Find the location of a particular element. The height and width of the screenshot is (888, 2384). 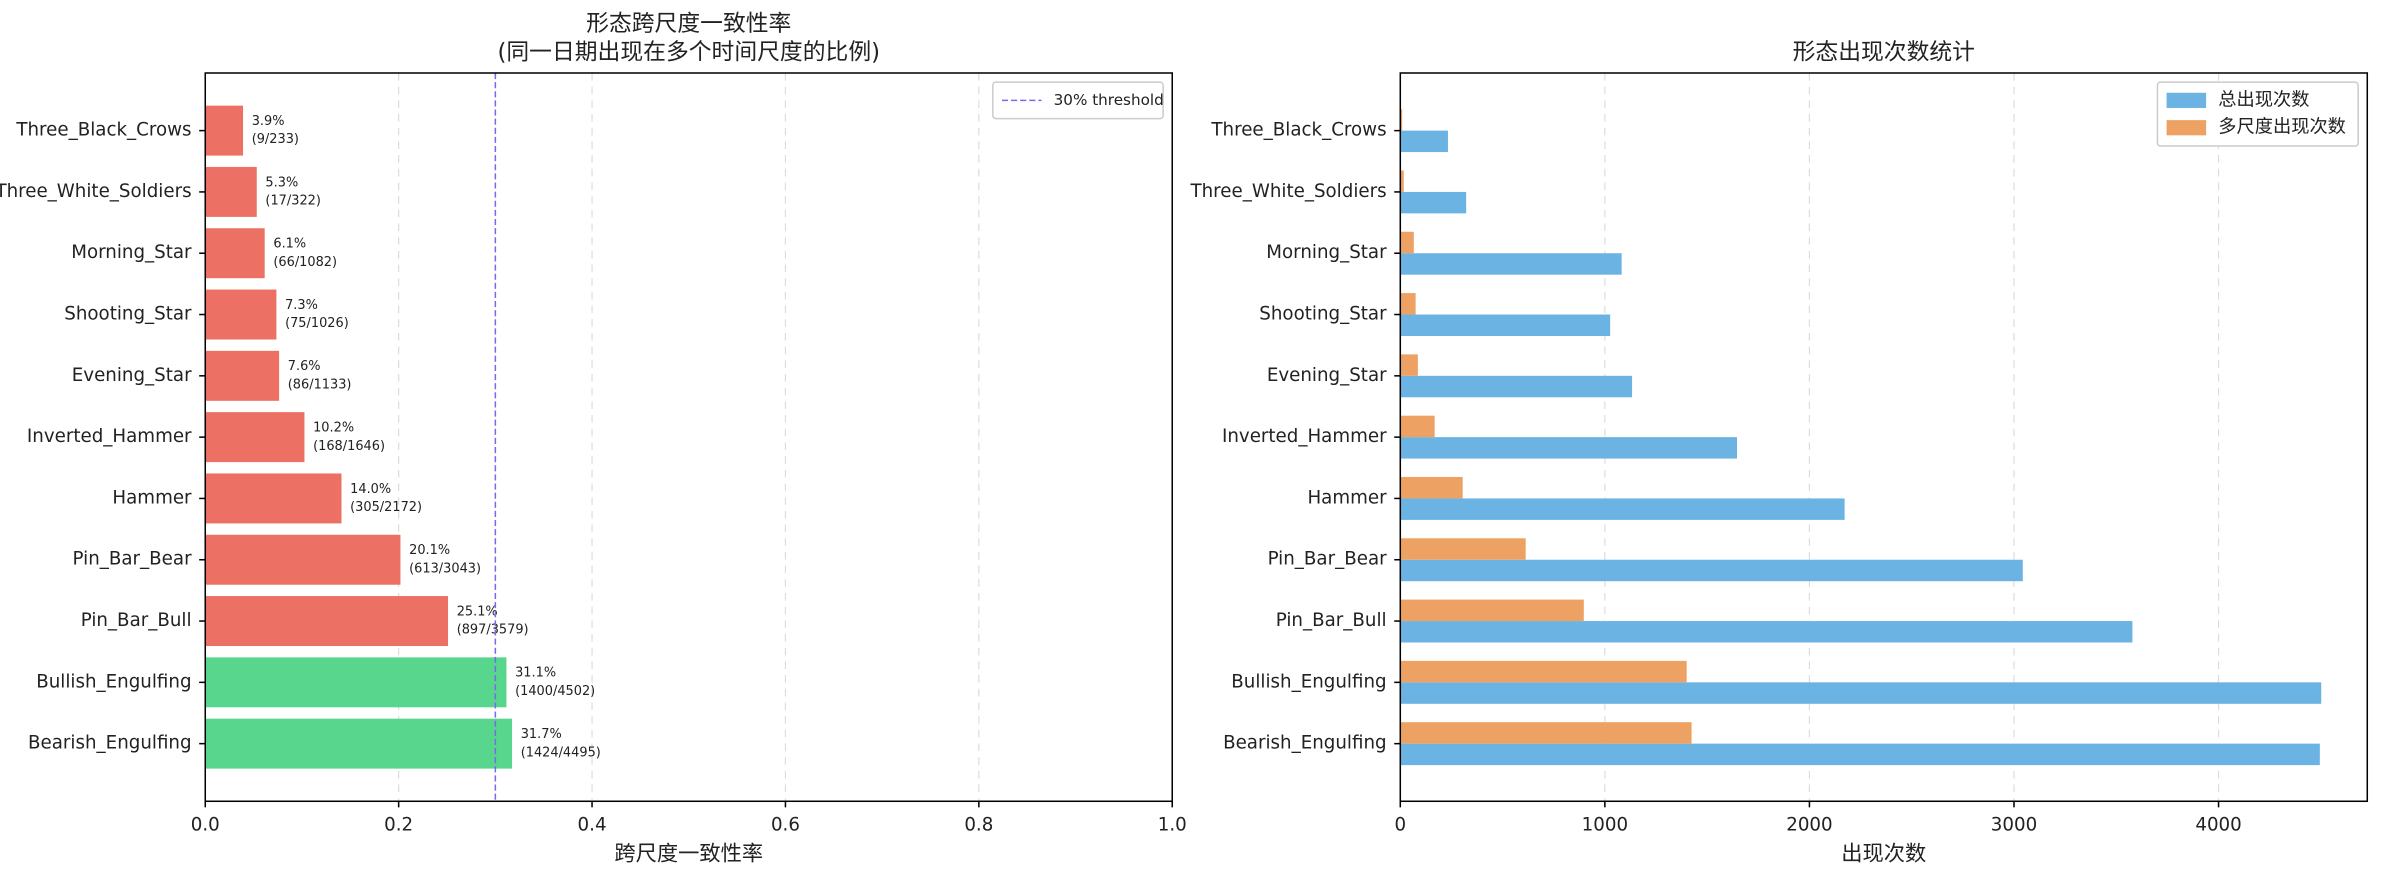

x-tick-label: 0.6 is located at coordinates (785, 825).